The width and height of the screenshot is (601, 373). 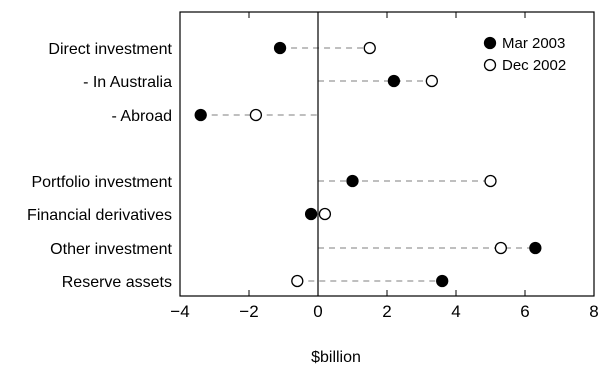 What do you see at coordinates (524, 311) in the screenshot?
I see `x-tick-label: 6` at bounding box center [524, 311].